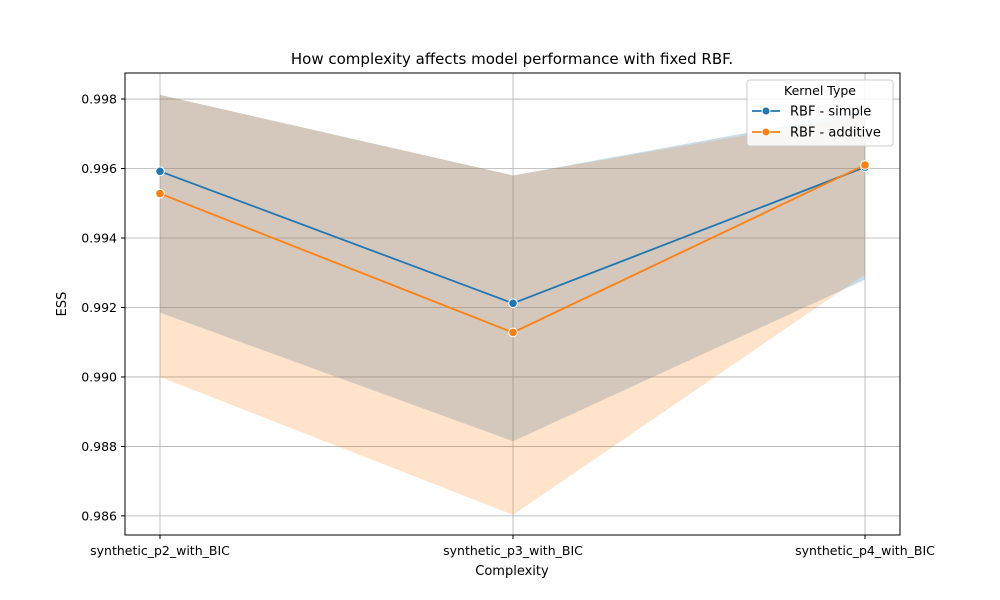 This screenshot has width=1000, height=600. What do you see at coordinates (835, 133) in the screenshot?
I see `legend-label: RBF - additive` at bounding box center [835, 133].